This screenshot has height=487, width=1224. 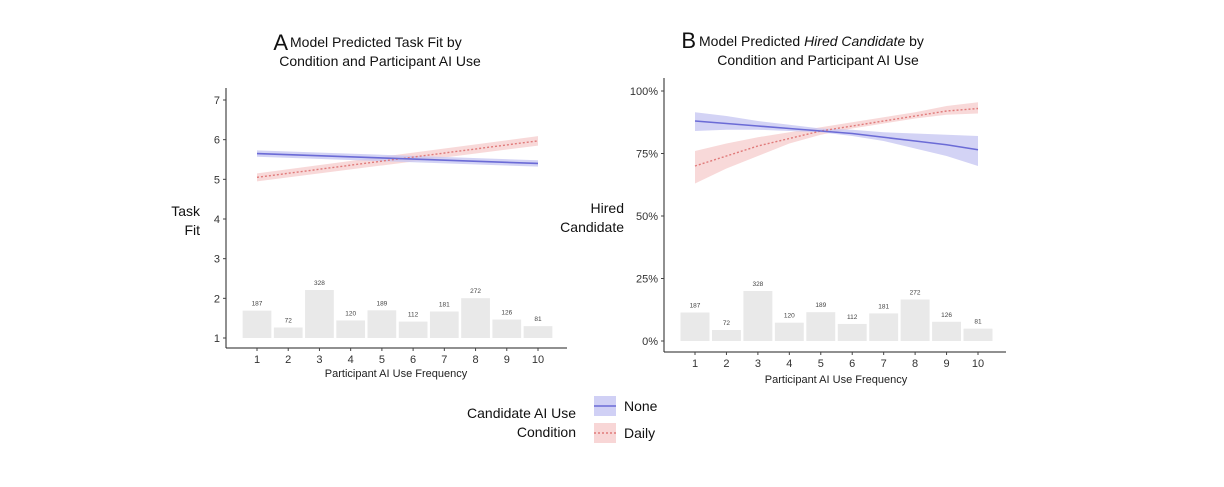 What do you see at coordinates (538, 360) in the screenshot?
I see `panel-a-x-tick-label: 10` at bounding box center [538, 360].